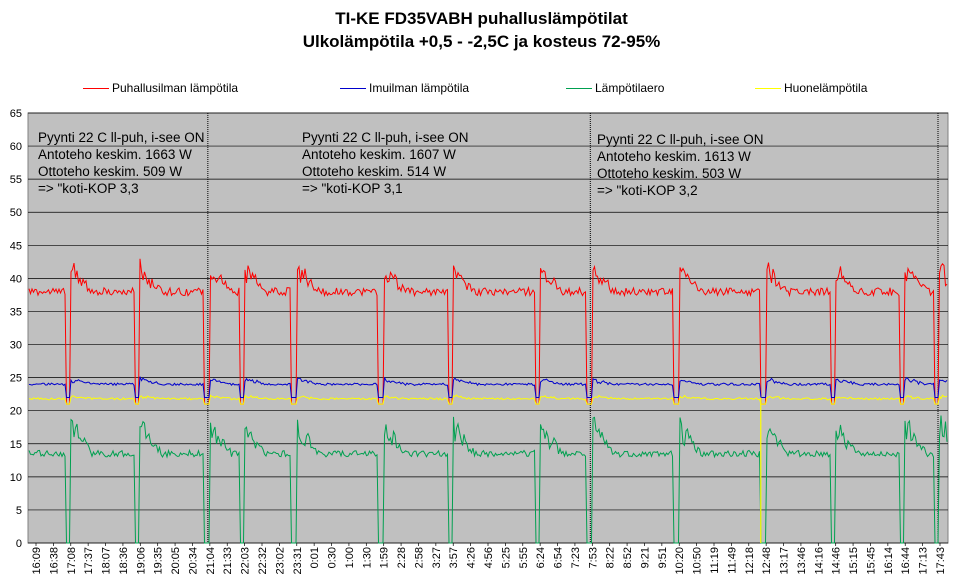 Image resolution: width=963 pixels, height=587 pixels. What do you see at coordinates (559, 557) in the screenshot?
I see `x-tick-30: 6:54` at bounding box center [559, 557].